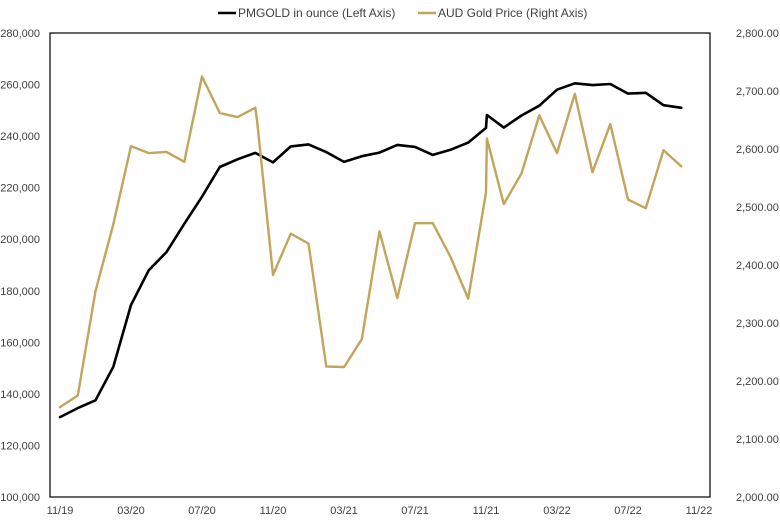 This screenshot has height=521, width=780. I want to click on right-axis-tick-label: 2,700.00, so click(757, 92).